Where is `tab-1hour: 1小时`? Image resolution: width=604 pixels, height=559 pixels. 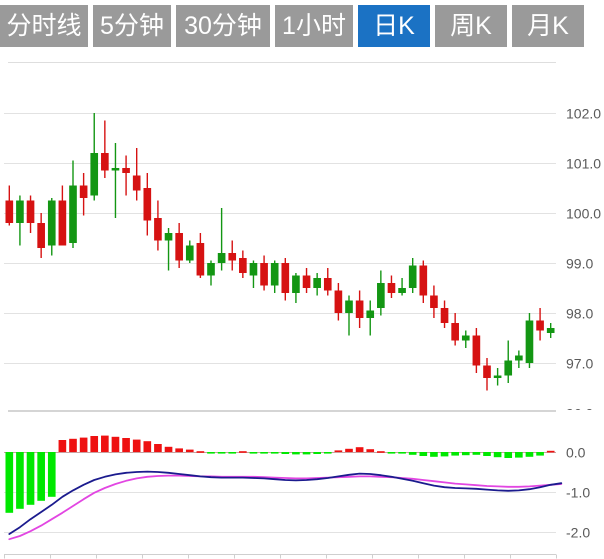 tab-1hour: 1小时 is located at coordinates (314, 26).